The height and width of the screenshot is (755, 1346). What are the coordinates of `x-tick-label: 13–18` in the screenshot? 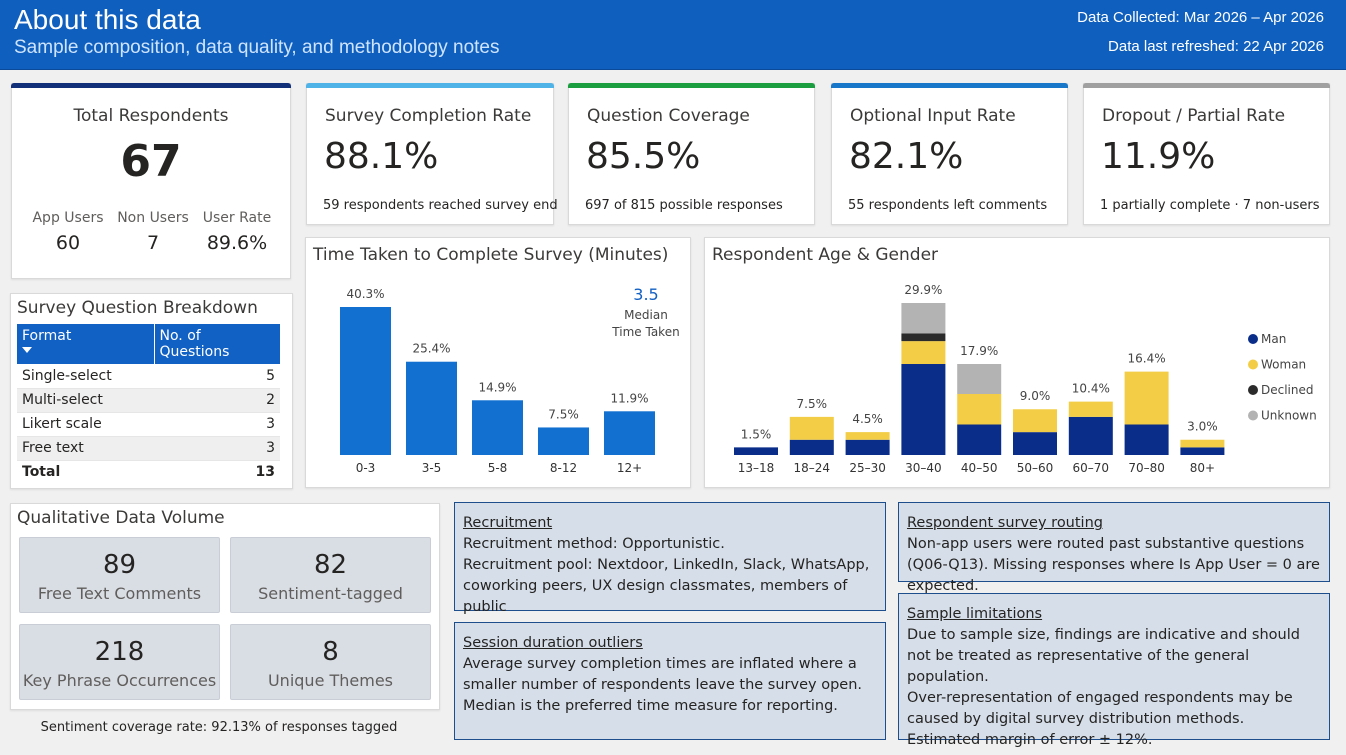 It's located at (756, 468).